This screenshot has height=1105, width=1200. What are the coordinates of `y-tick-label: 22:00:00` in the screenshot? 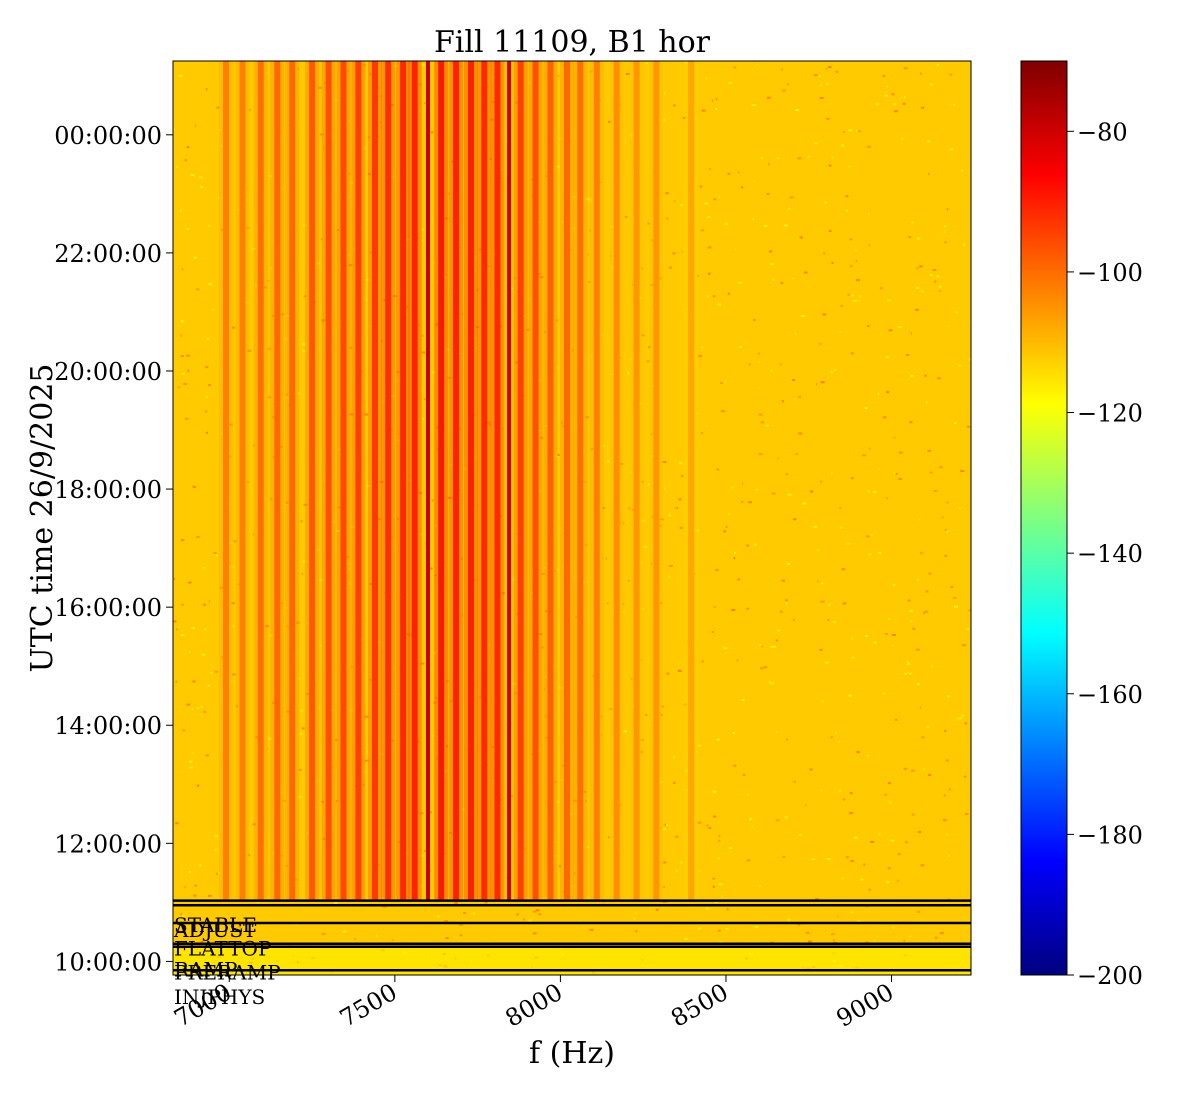 It's located at (108, 254).